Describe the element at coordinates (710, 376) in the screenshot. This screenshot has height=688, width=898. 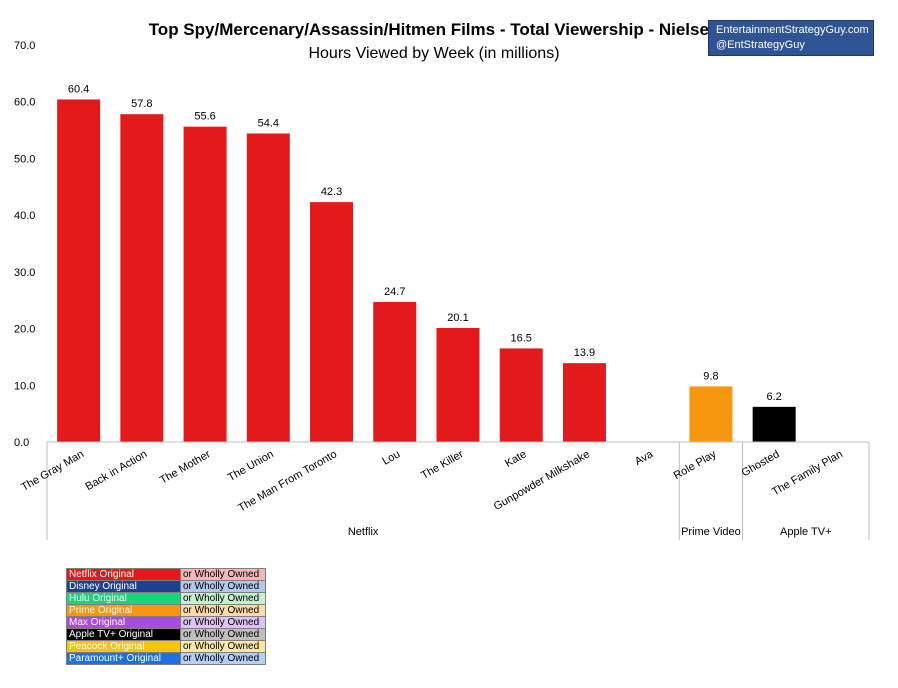
I see `data-label: 9.8` at that location.